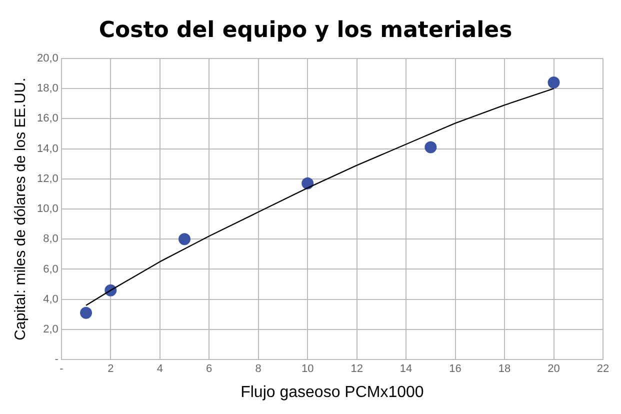 This screenshot has height=414, width=621. What do you see at coordinates (47, 88) in the screenshot?
I see `y-tick-label: 18,0` at bounding box center [47, 88].